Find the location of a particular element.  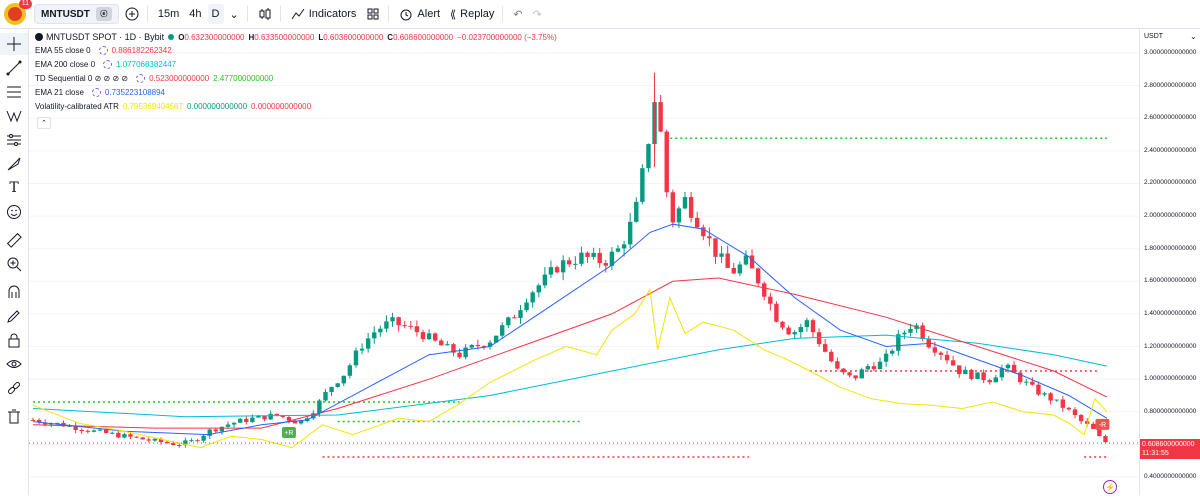

lock-icon is located at coordinates (14, 340).